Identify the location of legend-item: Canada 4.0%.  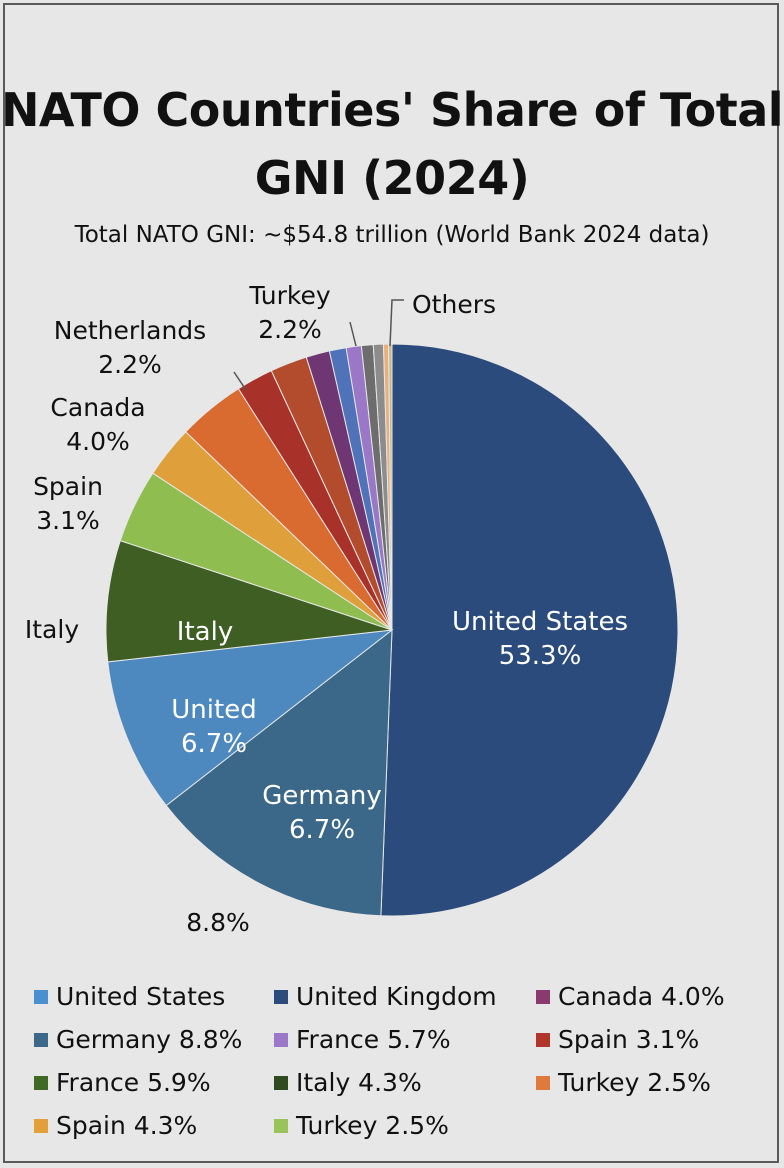
(650, 996).